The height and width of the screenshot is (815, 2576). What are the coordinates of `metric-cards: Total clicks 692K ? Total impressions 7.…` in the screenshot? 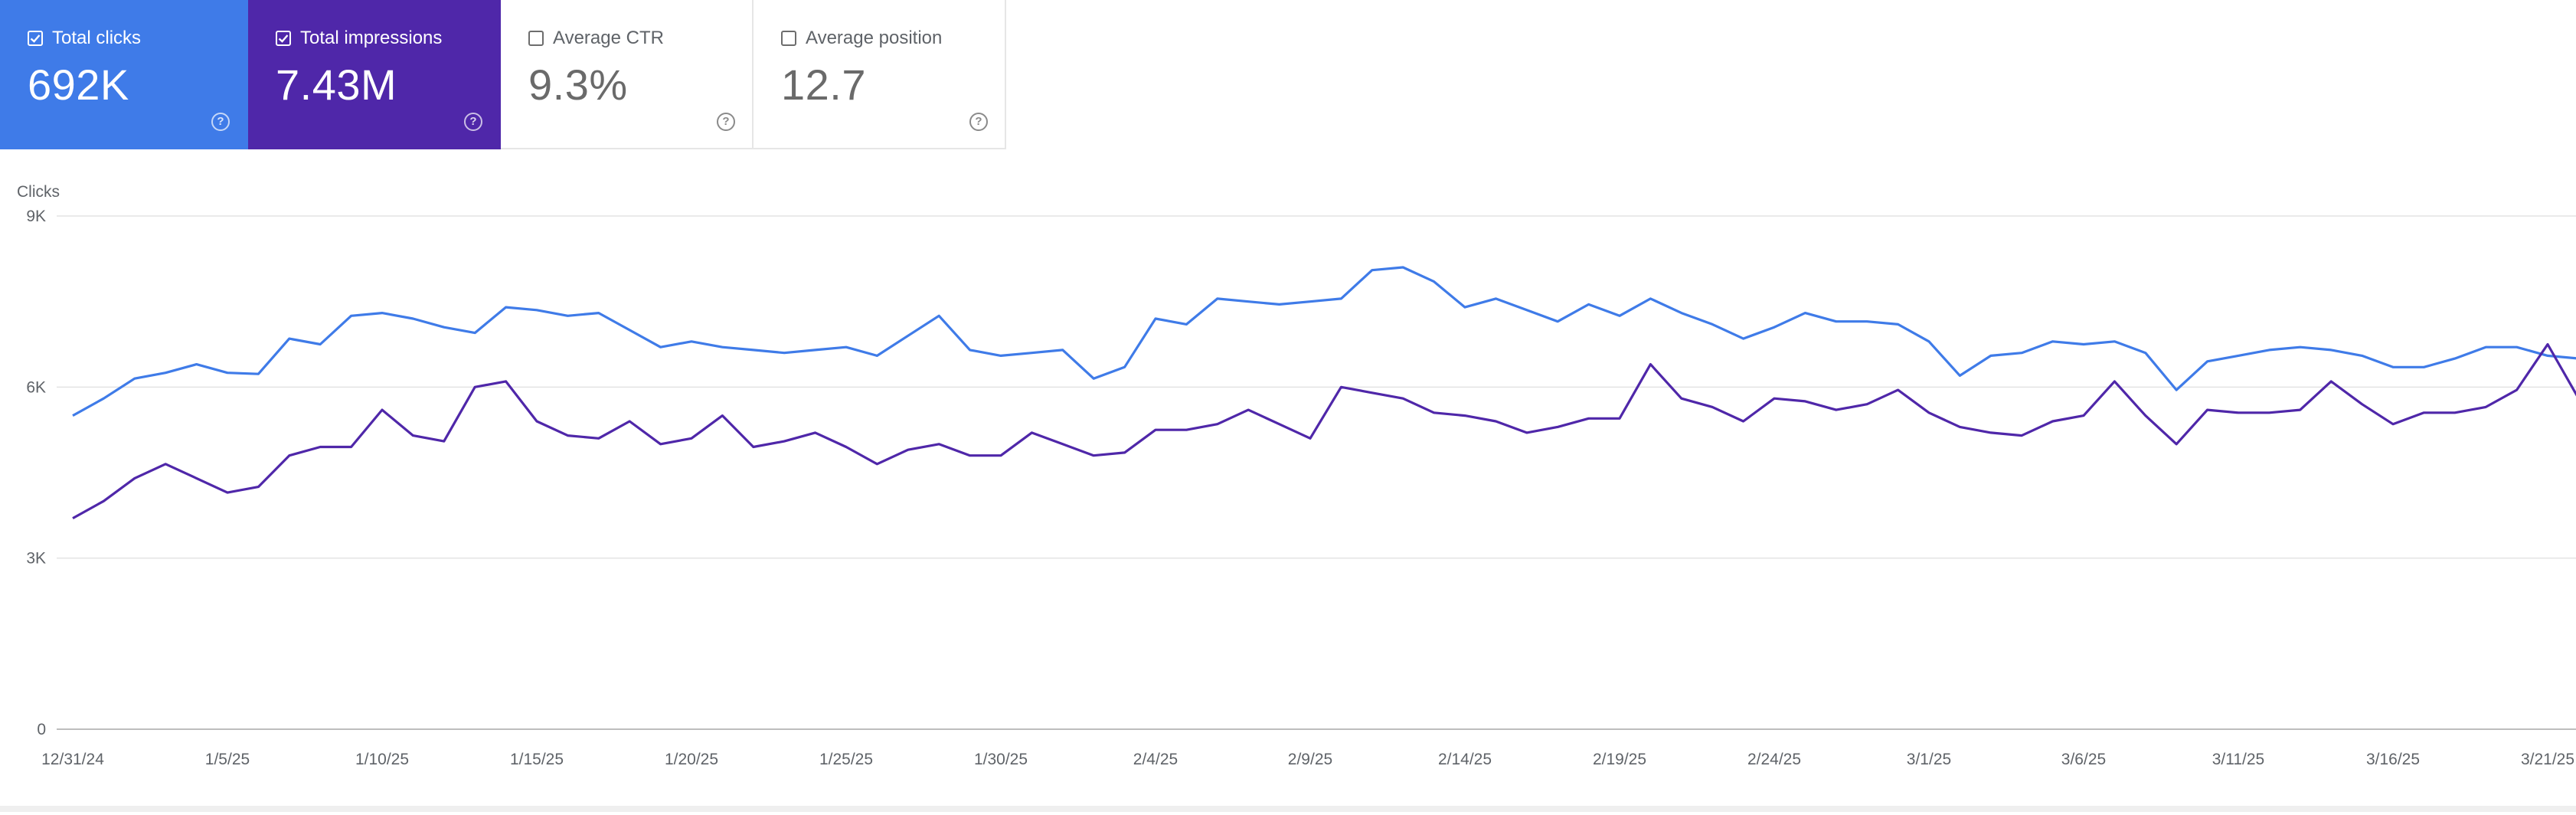 It's located at (503, 74).